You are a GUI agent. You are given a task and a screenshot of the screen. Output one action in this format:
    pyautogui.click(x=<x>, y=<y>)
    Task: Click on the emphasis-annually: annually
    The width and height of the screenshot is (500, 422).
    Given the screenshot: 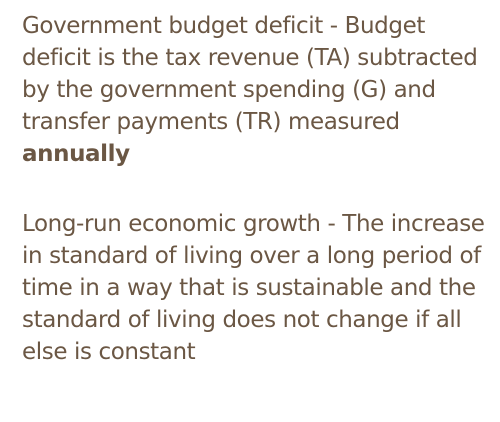 What is the action you would take?
    pyautogui.click(x=76, y=154)
    